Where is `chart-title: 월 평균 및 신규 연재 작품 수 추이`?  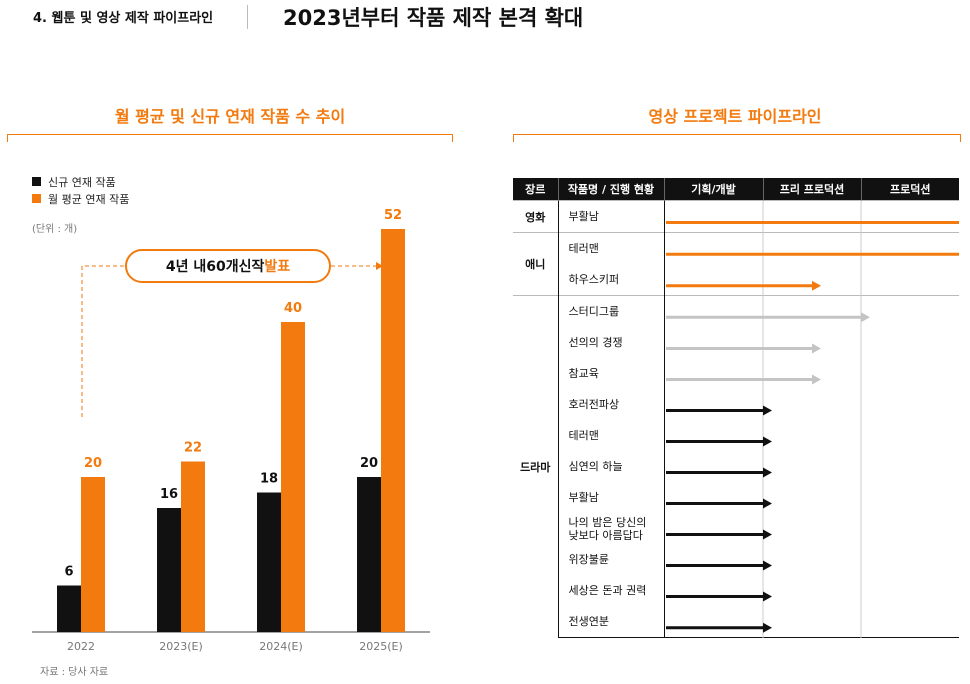 chart-title: 월 평균 및 신규 연재 작품 수 추이 is located at coordinates (230, 116).